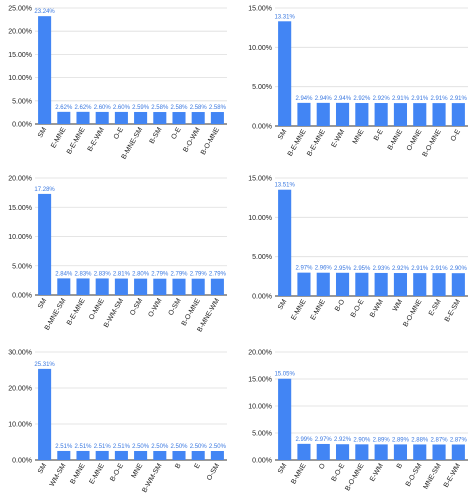 The height and width of the screenshot is (504, 474). Describe the element at coordinates (155, 307) in the screenshot. I see `category-label: O-WM` at that location.